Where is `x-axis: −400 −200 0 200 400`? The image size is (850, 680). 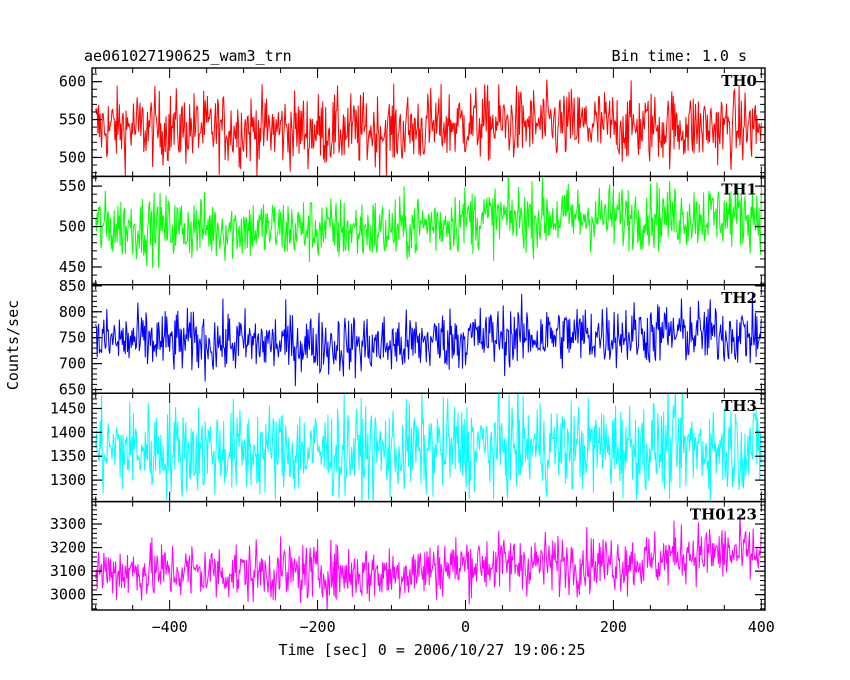
x-axis: −400 −200 0 200 400 is located at coordinates (463, 627).